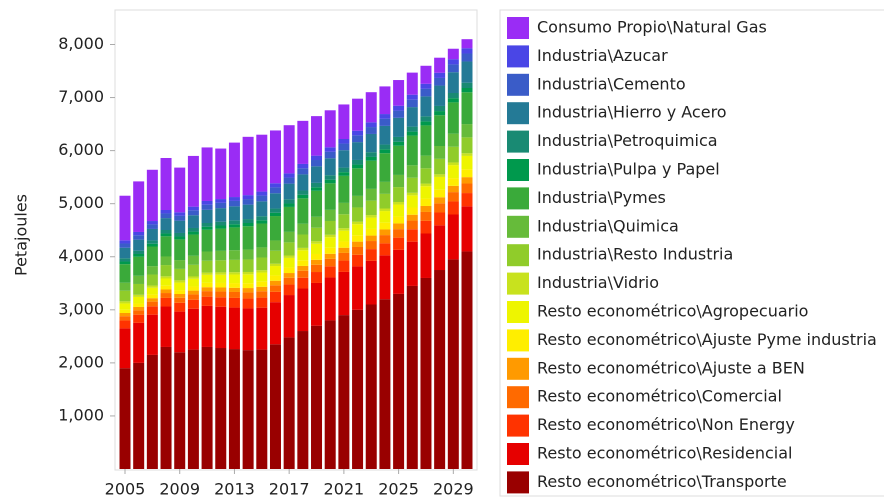  What do you see at coordinates (628, 169) in the screenshot?
I see `legend-label: Industria\Pulpa y Papel` at bounding box center [628, 169].